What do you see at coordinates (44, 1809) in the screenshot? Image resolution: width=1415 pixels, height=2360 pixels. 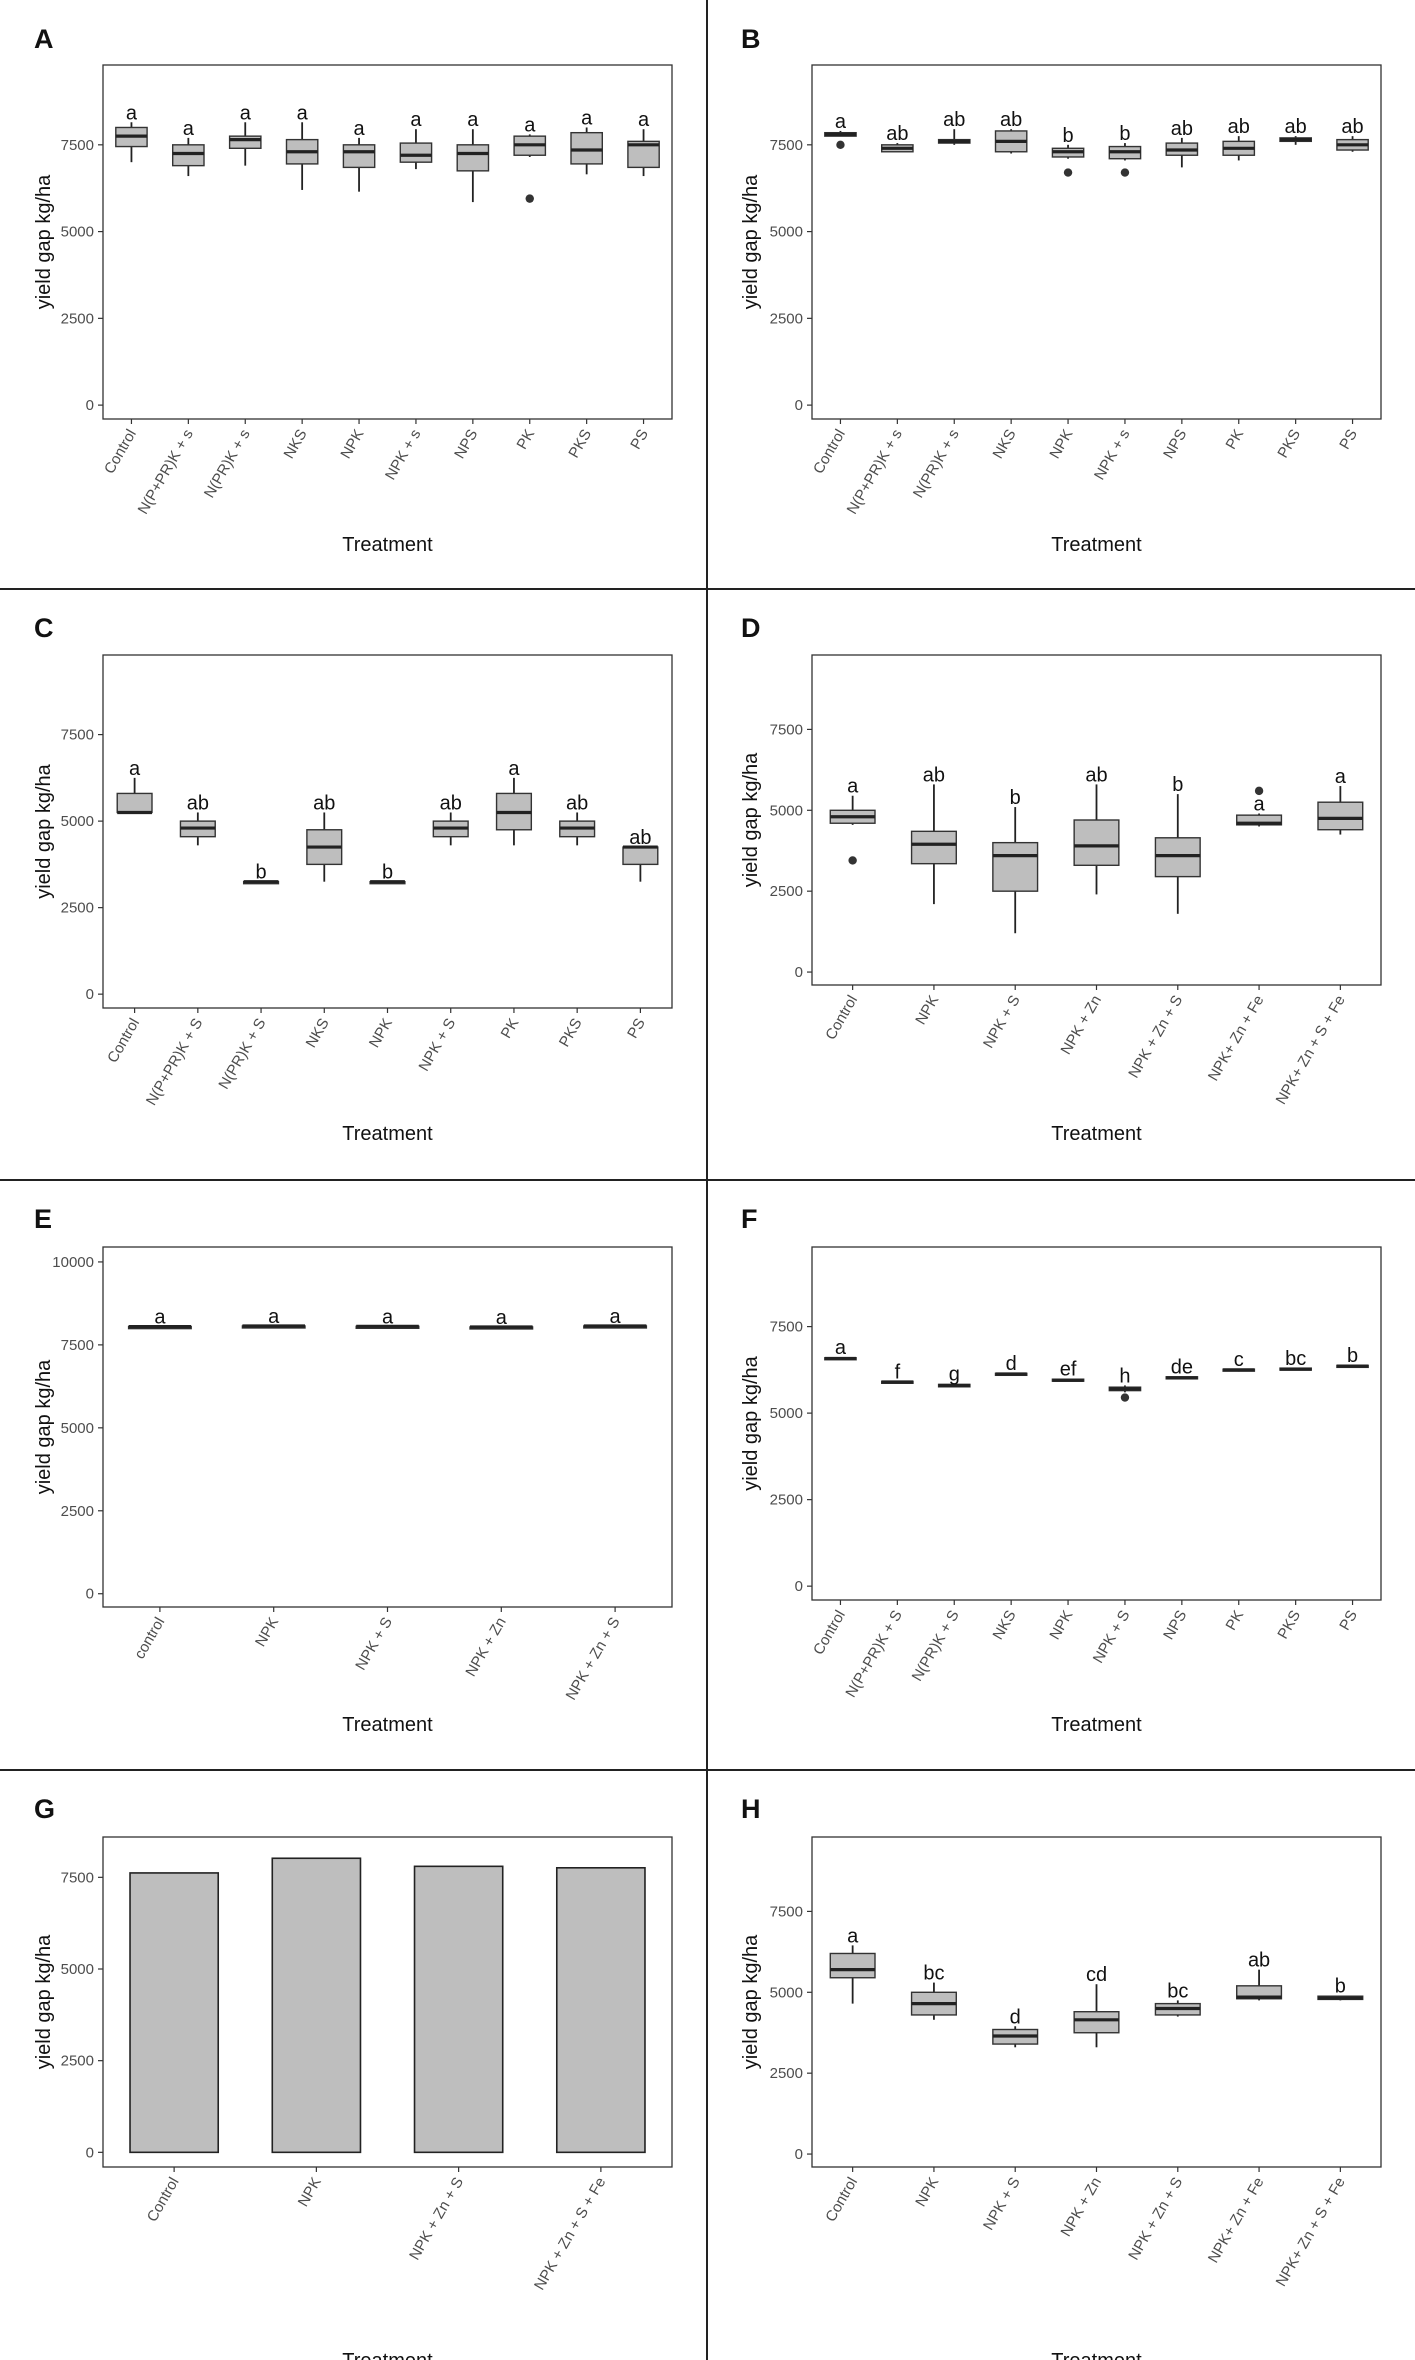 I see `panel-letter: G` at bounding box center [44, 1809].